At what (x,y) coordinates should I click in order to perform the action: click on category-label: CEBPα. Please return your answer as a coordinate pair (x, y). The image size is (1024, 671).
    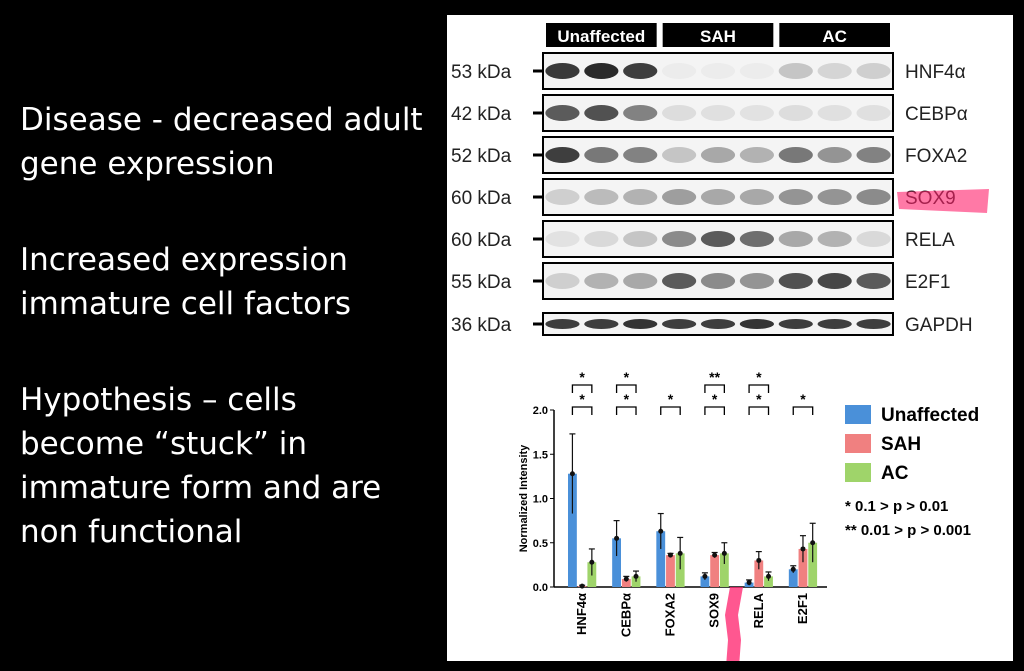
    Looking at the image, I should click on (625, 615).